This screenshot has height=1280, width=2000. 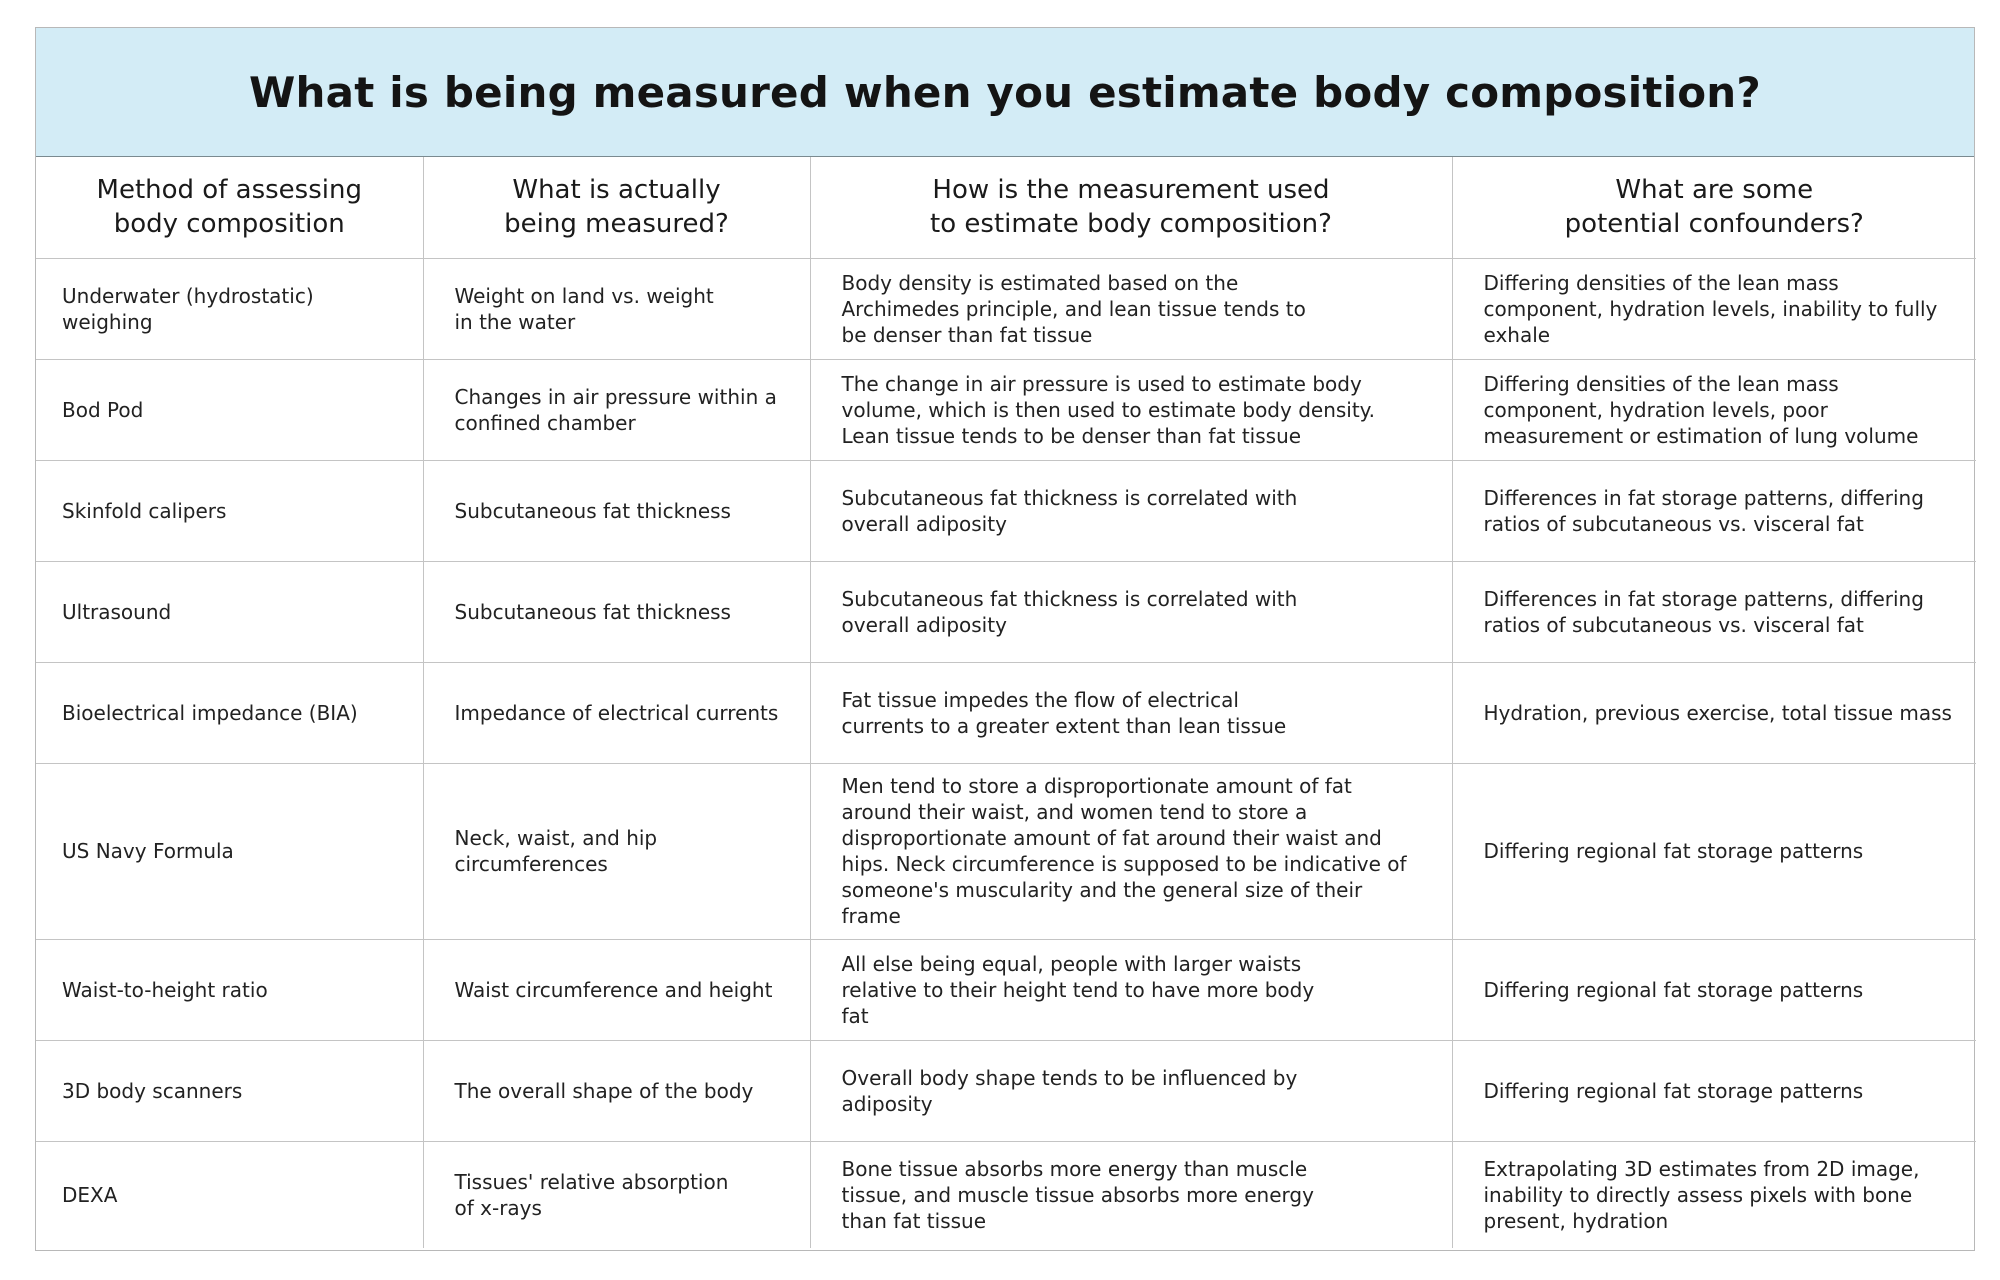 What do you see at coordinates (617, 1091) in the screenshot?
I see `measured-cell: The overall shape of the body` at bounding box center [617, 1091].